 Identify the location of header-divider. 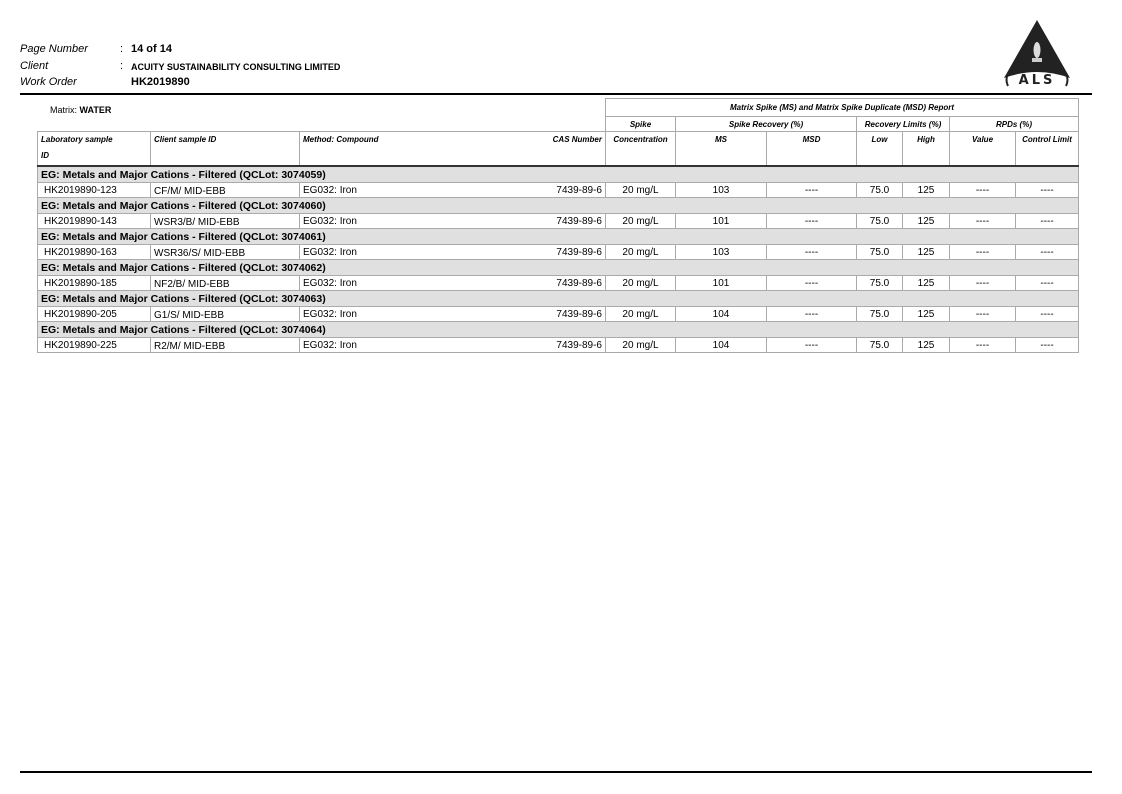
(556, 94).